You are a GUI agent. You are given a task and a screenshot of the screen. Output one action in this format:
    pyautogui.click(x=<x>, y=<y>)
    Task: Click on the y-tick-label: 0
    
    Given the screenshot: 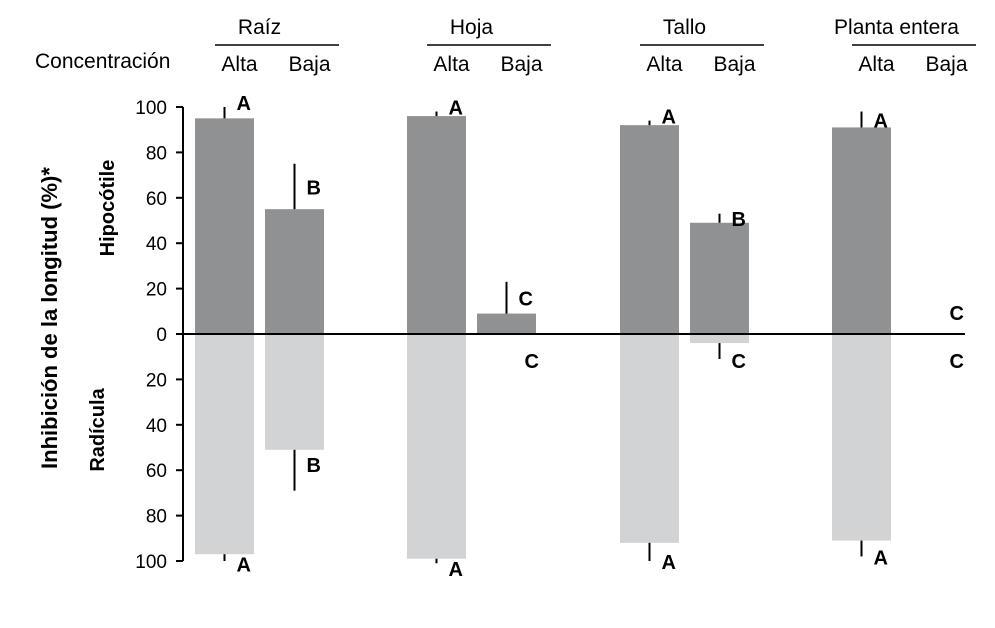 What is the action you would take?
    pyautogui.click(x=161, y=335)
    